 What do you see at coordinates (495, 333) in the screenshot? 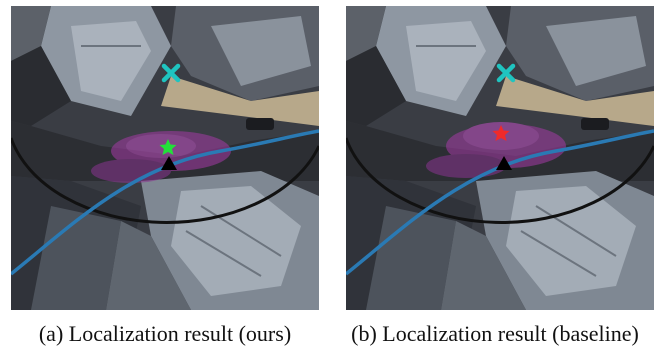
I see `caption-baseline: (b) Localization result (baseline)` at bounding box center [495, 333].